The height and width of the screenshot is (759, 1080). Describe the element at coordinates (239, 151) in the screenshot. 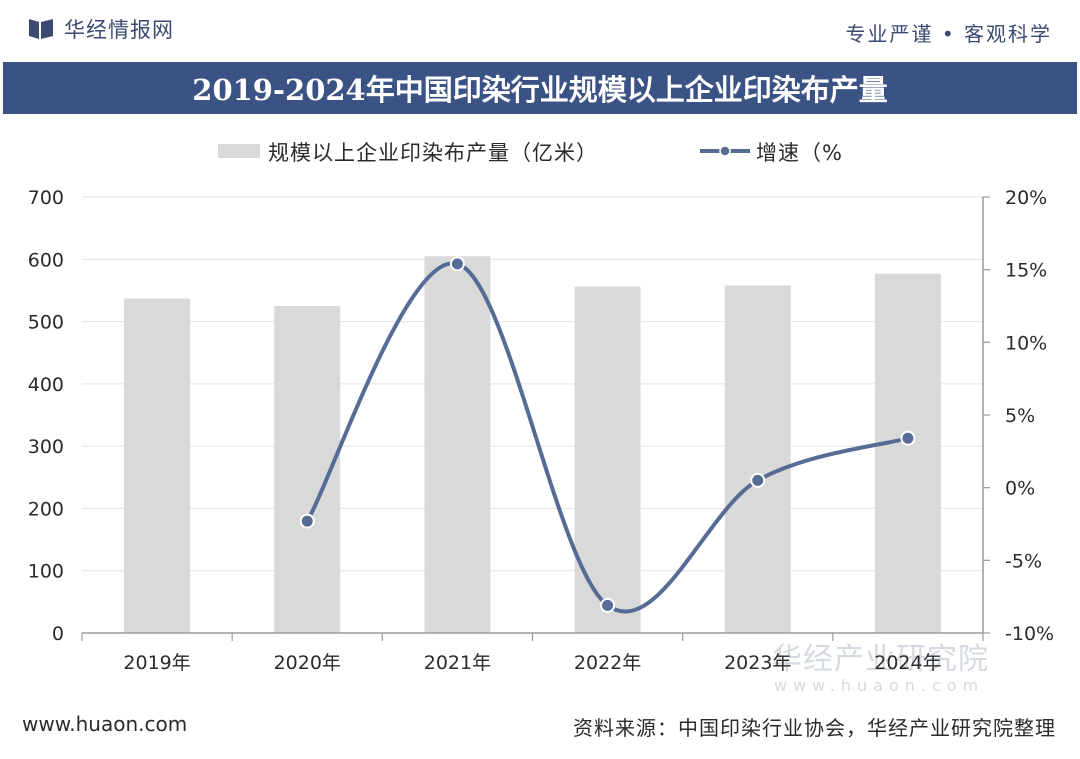

I see `legend-bar-swatch` at that location.